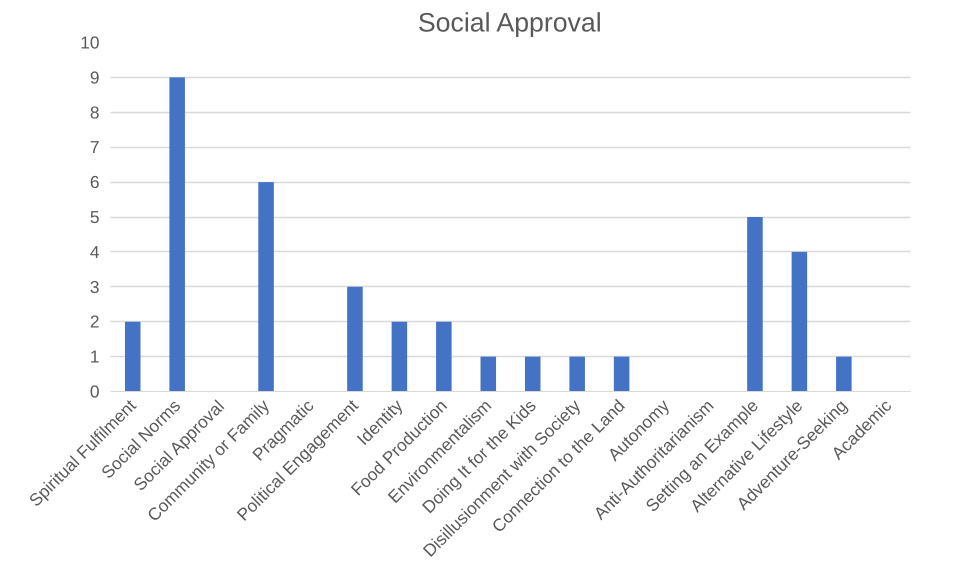 This screenshot has height=577, width=960. I want to click on y-tick-label: 9, so click(95, 77).